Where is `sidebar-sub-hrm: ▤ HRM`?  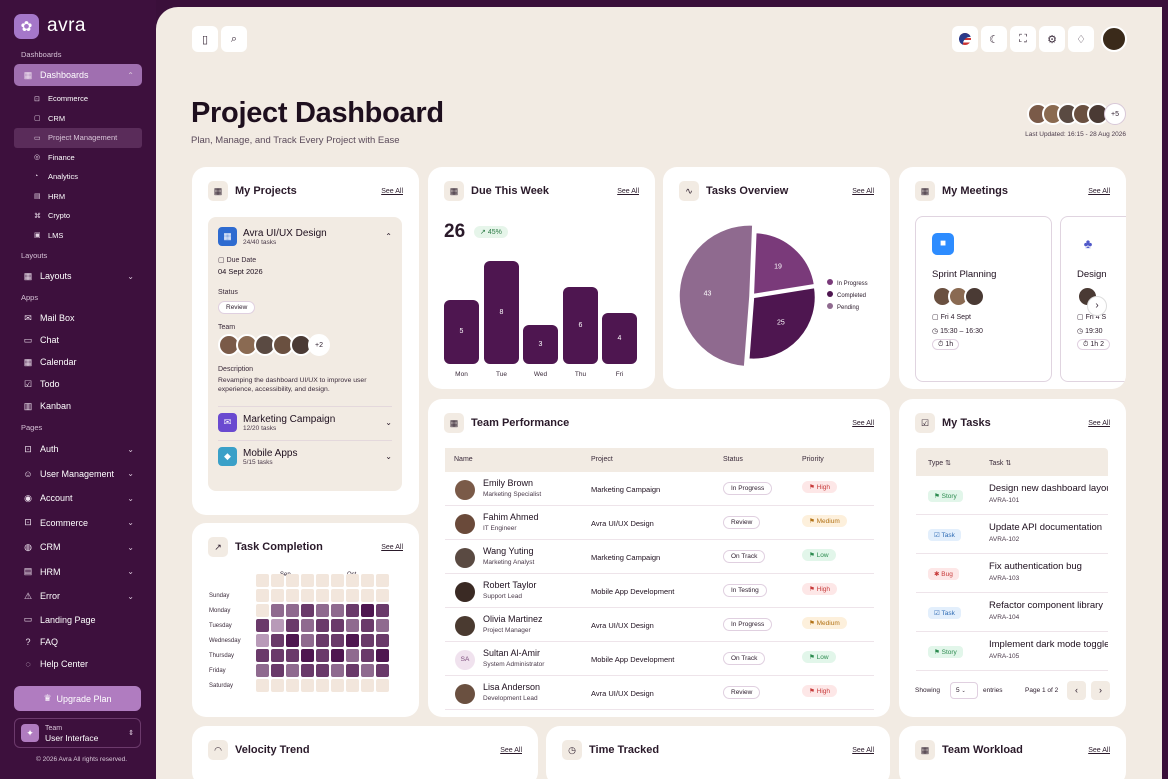 sidebar-sub-hrm: ▤ HRM is located at coordinates (50, 196).